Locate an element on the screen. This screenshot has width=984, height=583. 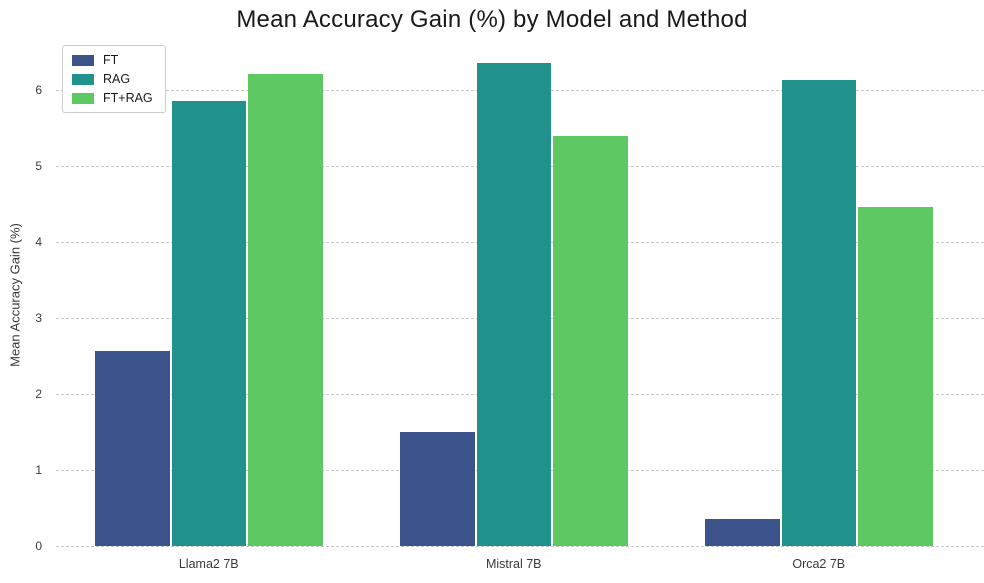
legend-label: FT is located at coordinates (111, 60).